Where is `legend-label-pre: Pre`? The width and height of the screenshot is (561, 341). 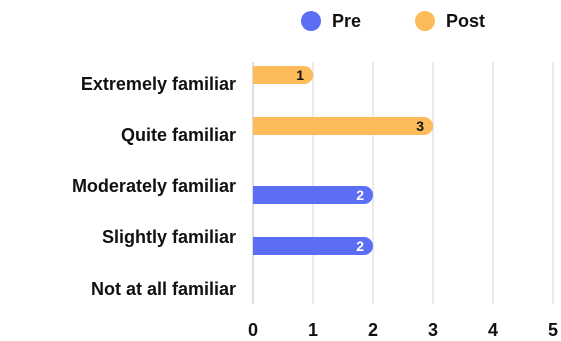 legend-label-pre: Pre is located at coordinates (346, 21).